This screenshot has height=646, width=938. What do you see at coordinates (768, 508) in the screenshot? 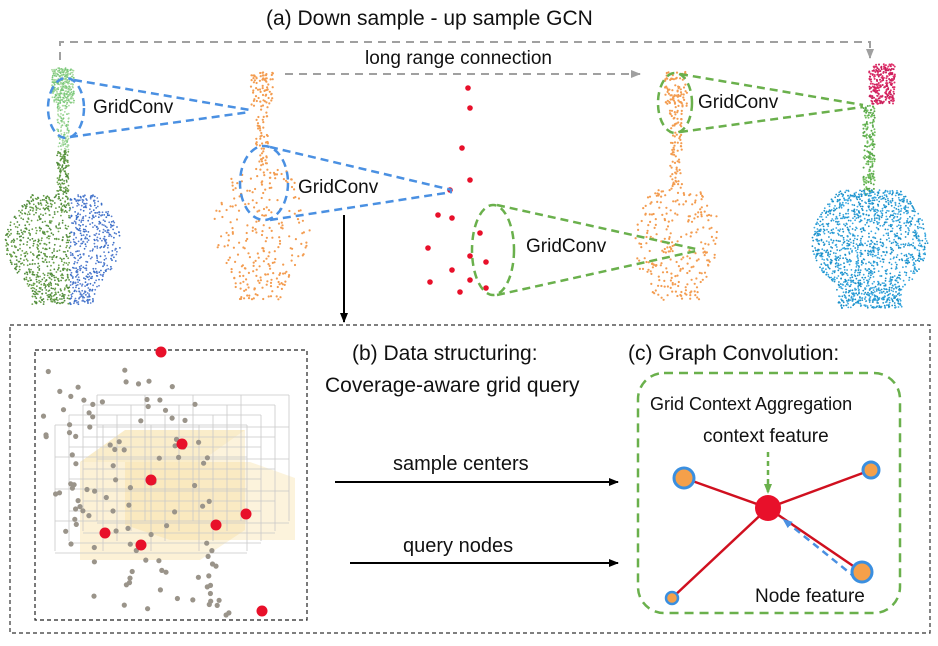
I see `center-node` at bounding box center [768, 508].